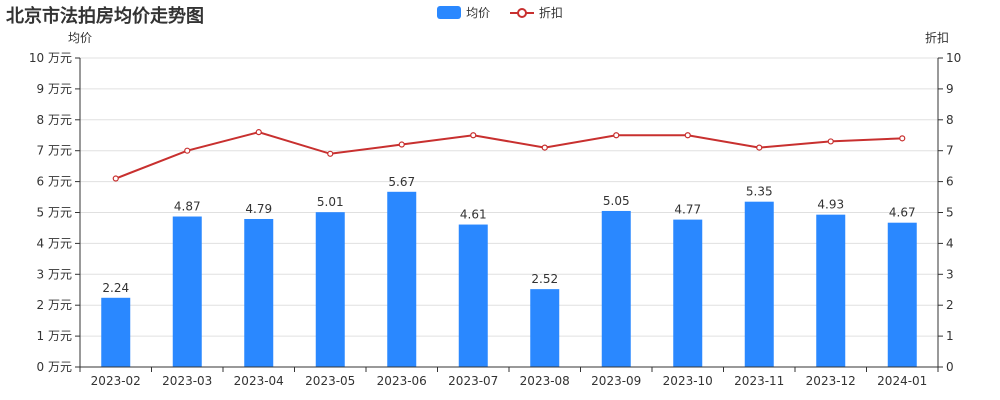 The image size is (1000, 400). I want to click on x-tick-label: 2023-05, so click(330, 381).